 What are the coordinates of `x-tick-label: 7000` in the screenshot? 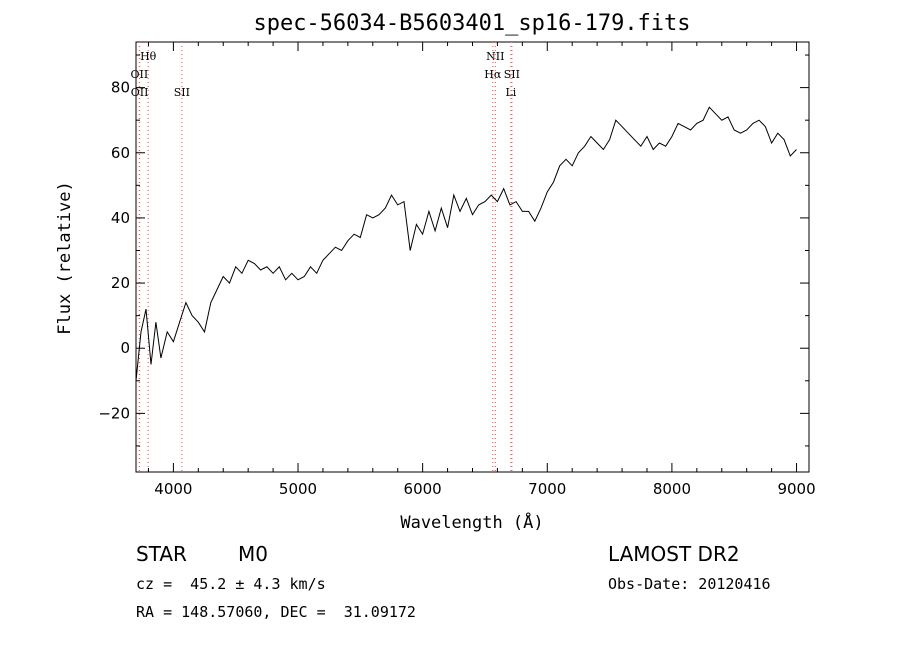 It's located at (547, 489).